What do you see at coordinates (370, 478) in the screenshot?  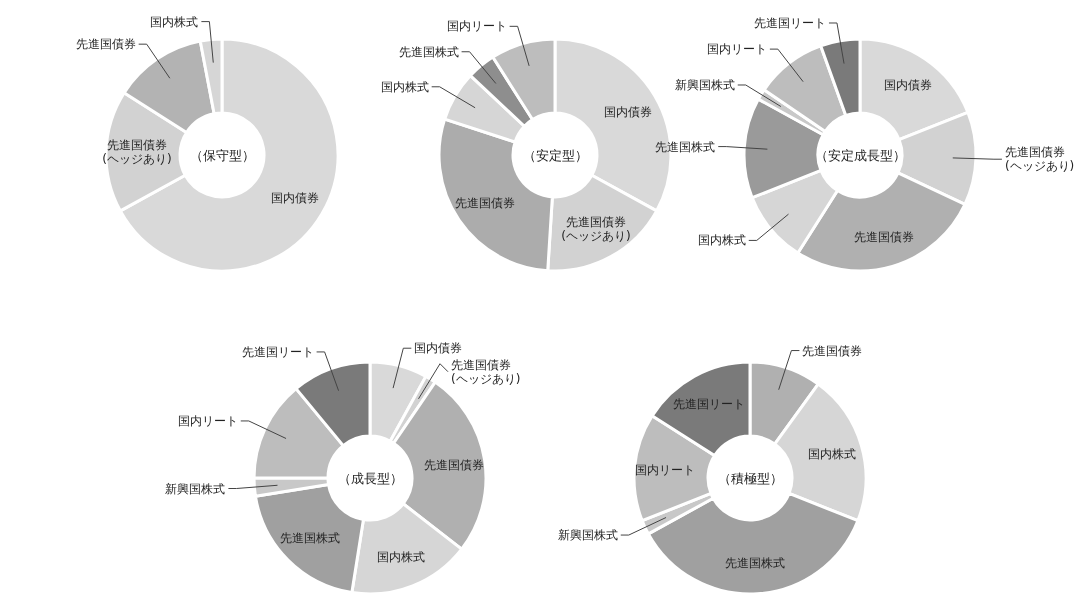 I see `text: （成長型）` at bounding box center [370, 478].